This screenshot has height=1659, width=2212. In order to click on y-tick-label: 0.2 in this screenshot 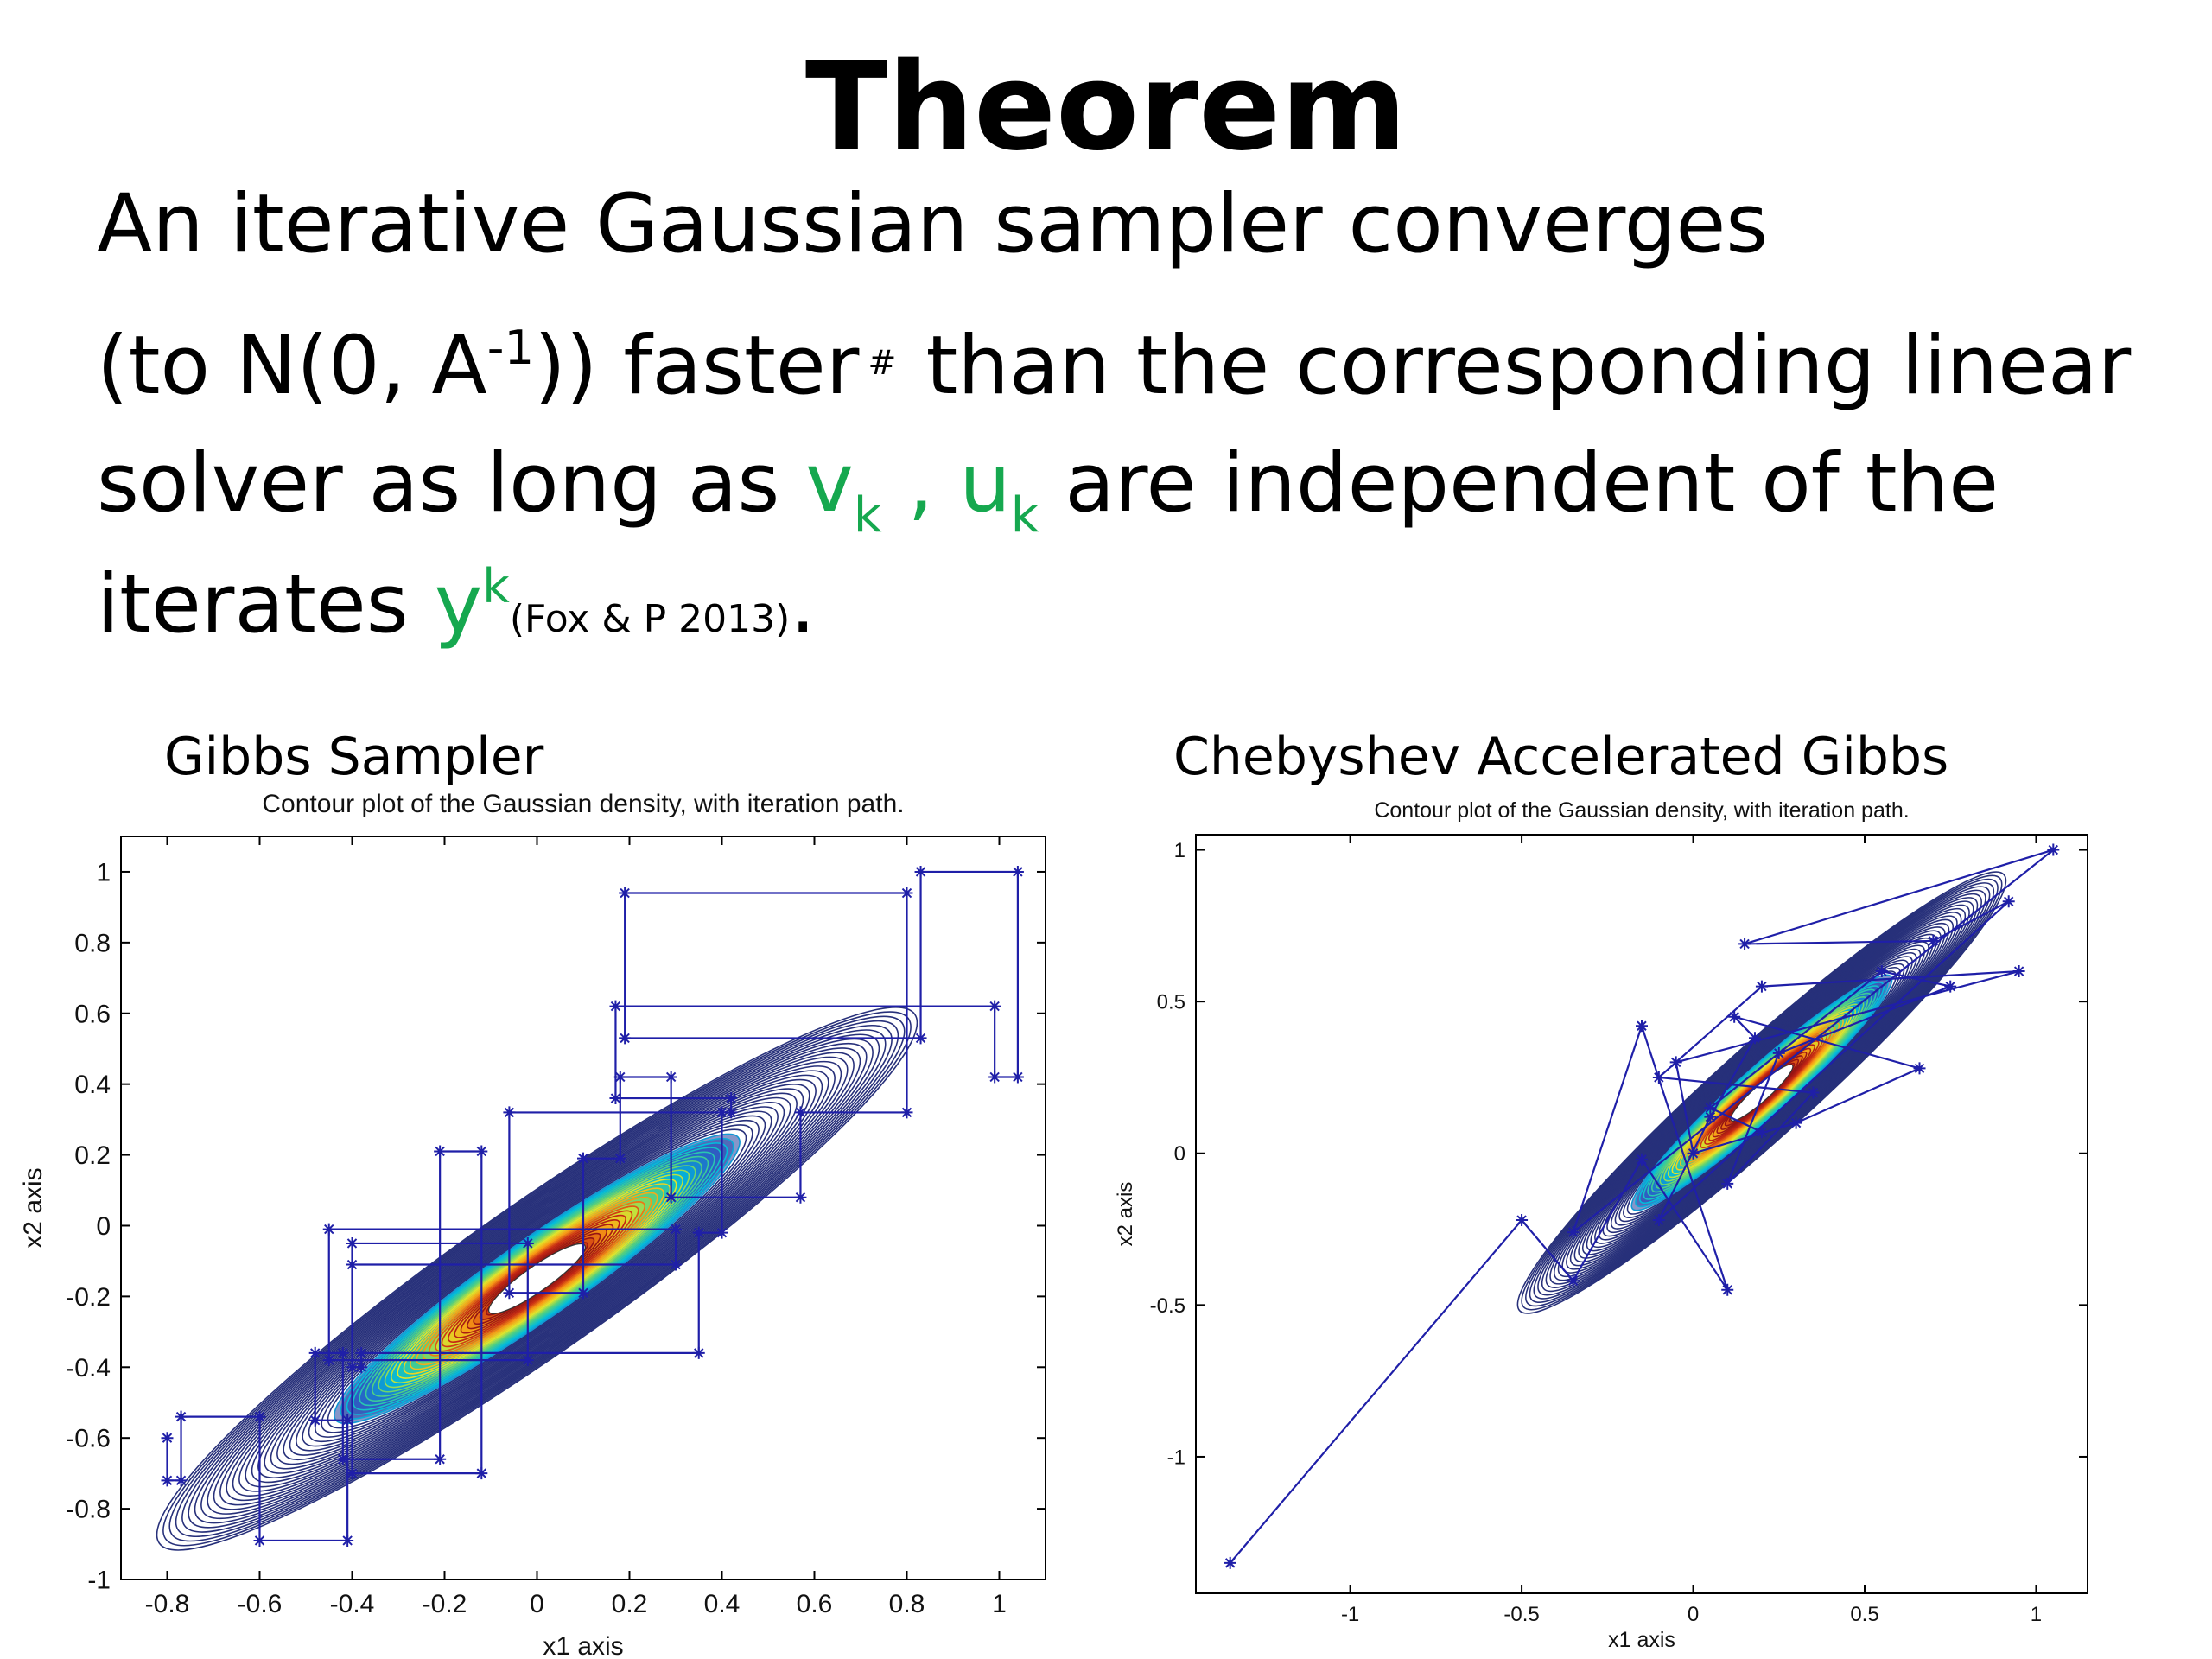, I will do `click(92, 1155)`.